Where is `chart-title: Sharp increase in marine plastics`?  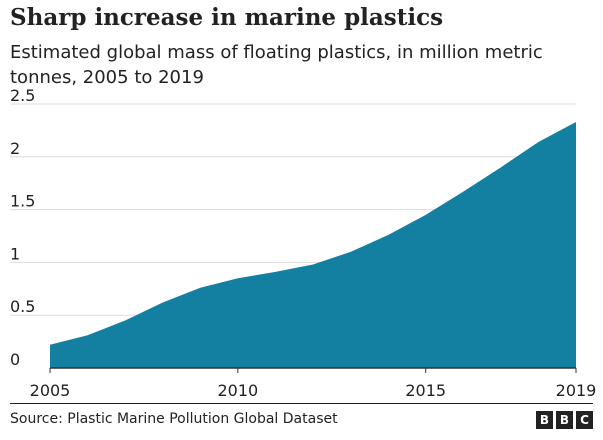 chart-title: Sharp increase in marine plastics is located at coordinates (227, 17).